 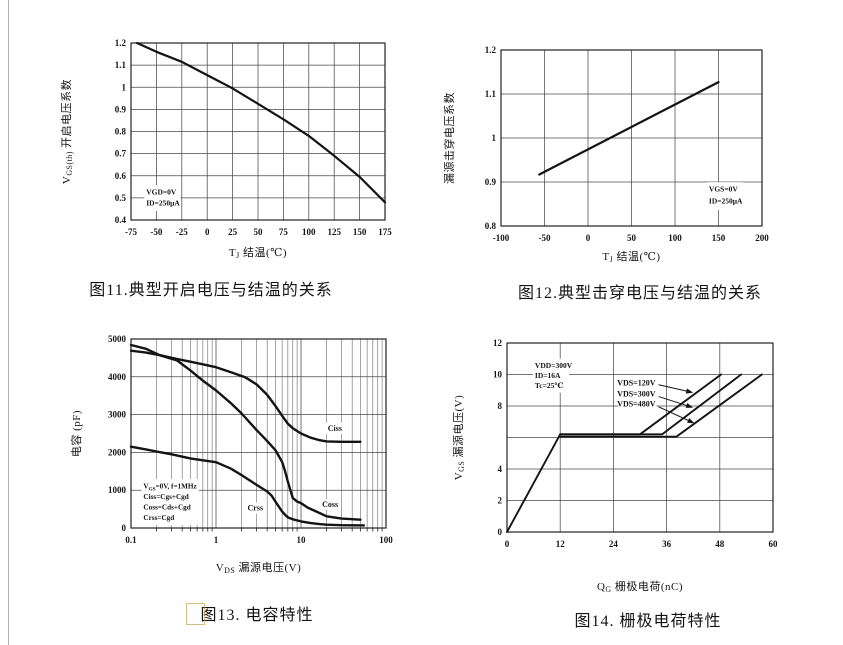 What do you see at coordinates (121, 154) in the screenshot?
I see `svg-text: 0.7` at bounding box center [121, 154].